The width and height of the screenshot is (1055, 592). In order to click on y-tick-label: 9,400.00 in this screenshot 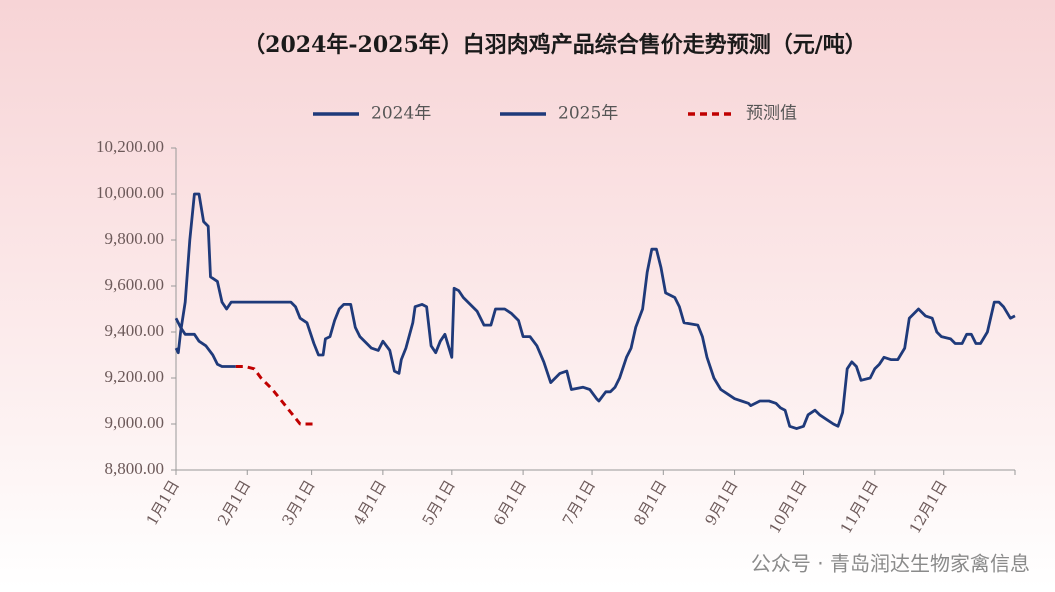, I will do `click(135, 330)`.